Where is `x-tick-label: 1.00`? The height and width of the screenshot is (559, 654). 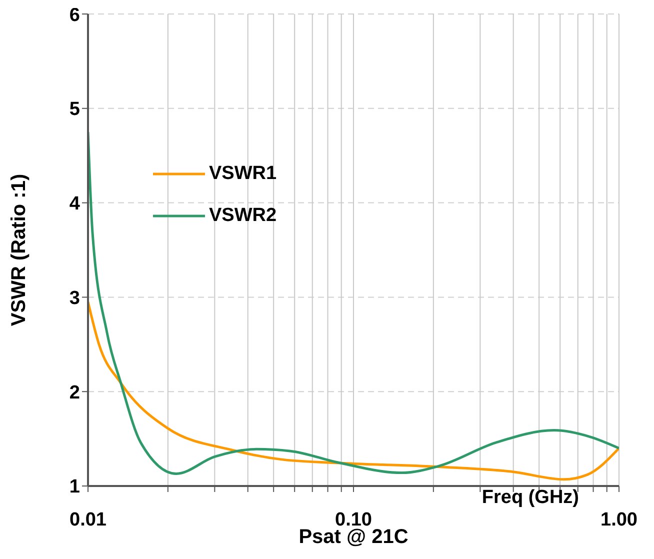 x-tick-label: 1.00 is located at coordinates (619, 519).